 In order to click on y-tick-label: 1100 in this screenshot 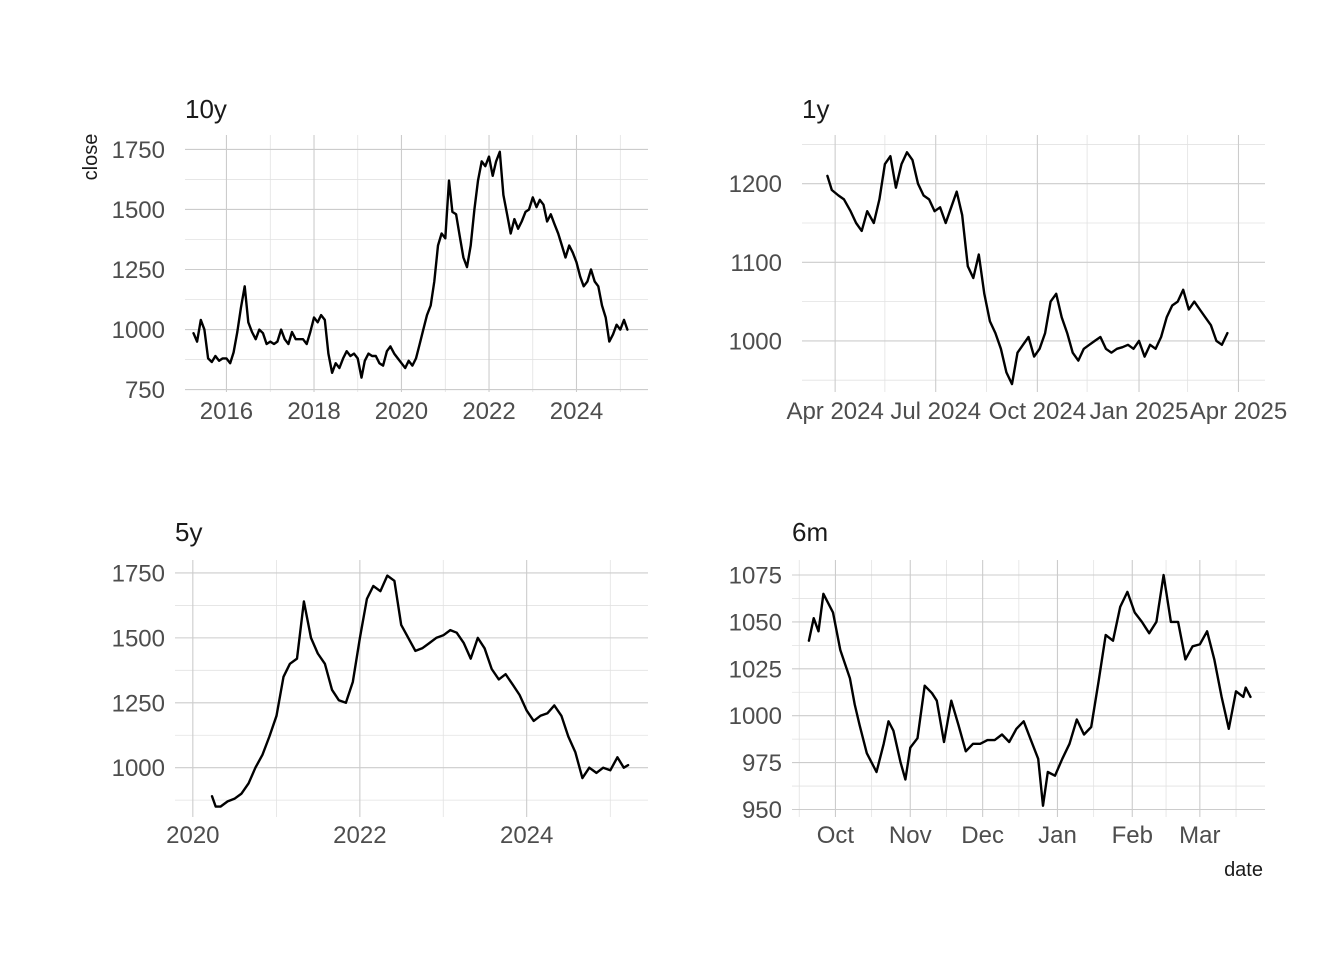, I will do `click(756, 263)`.